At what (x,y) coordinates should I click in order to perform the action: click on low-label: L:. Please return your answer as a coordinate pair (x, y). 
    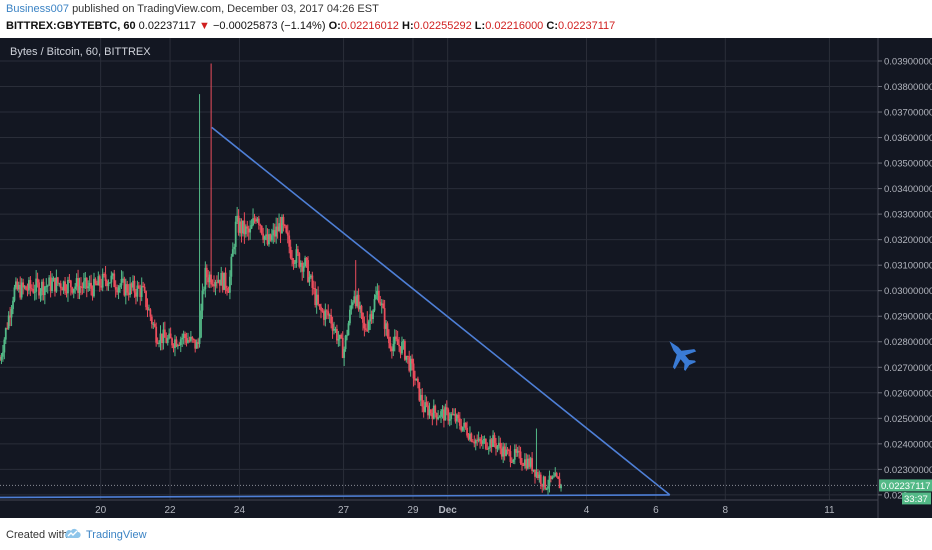
    Looking at the image, I should click on (480, 26).